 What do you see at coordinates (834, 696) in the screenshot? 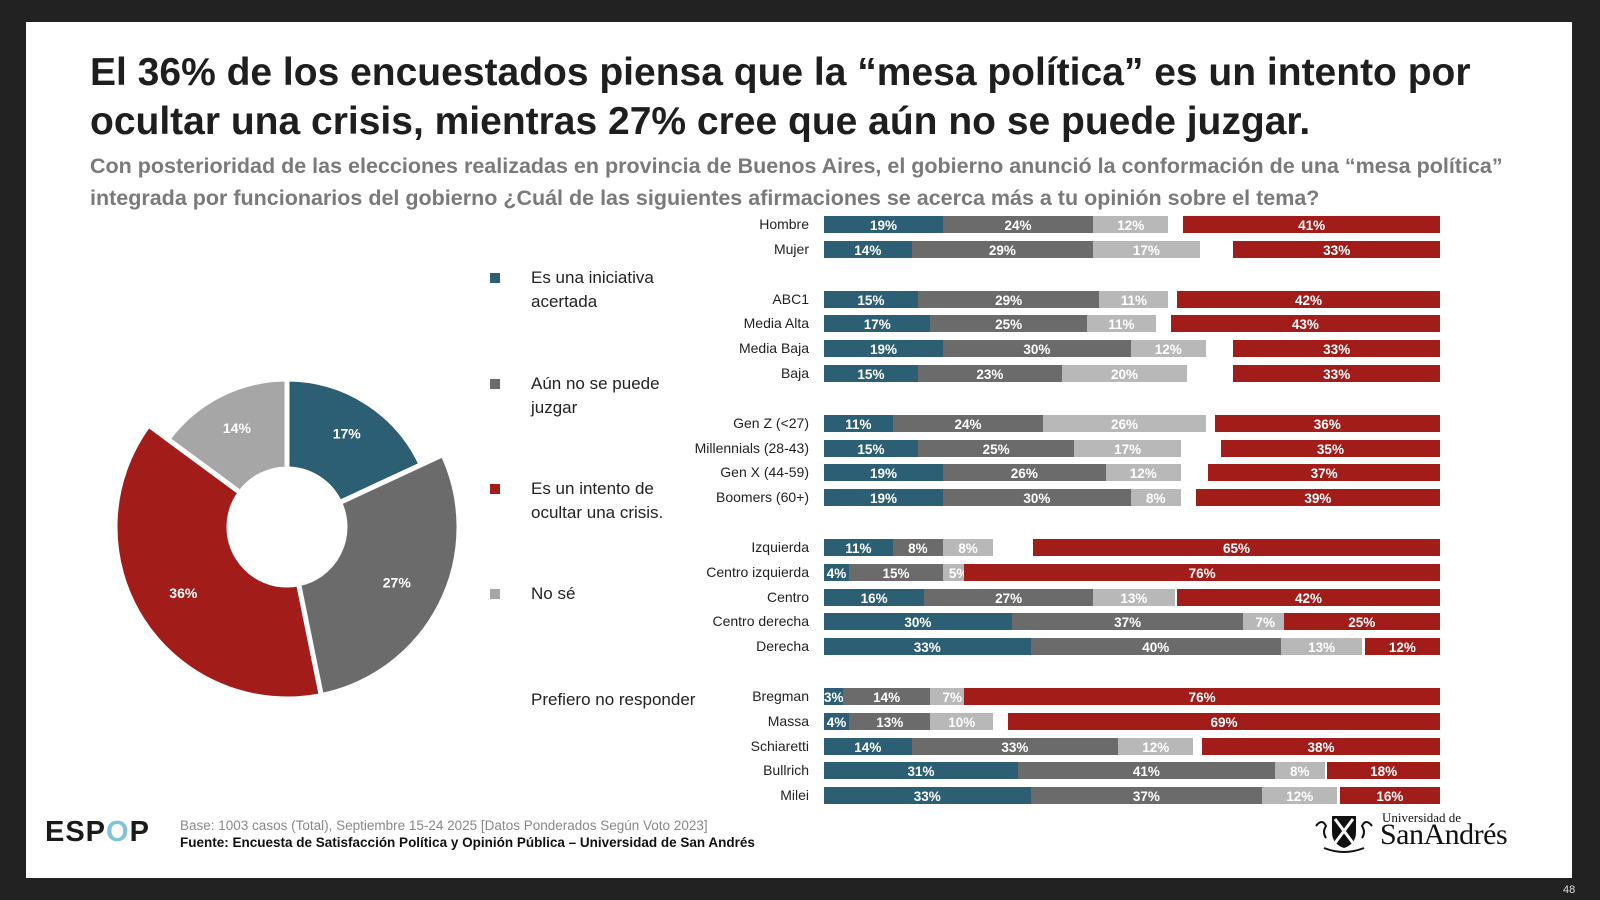
I see `bar-segment-acertada: 3%` at bounding box center [834, 696].